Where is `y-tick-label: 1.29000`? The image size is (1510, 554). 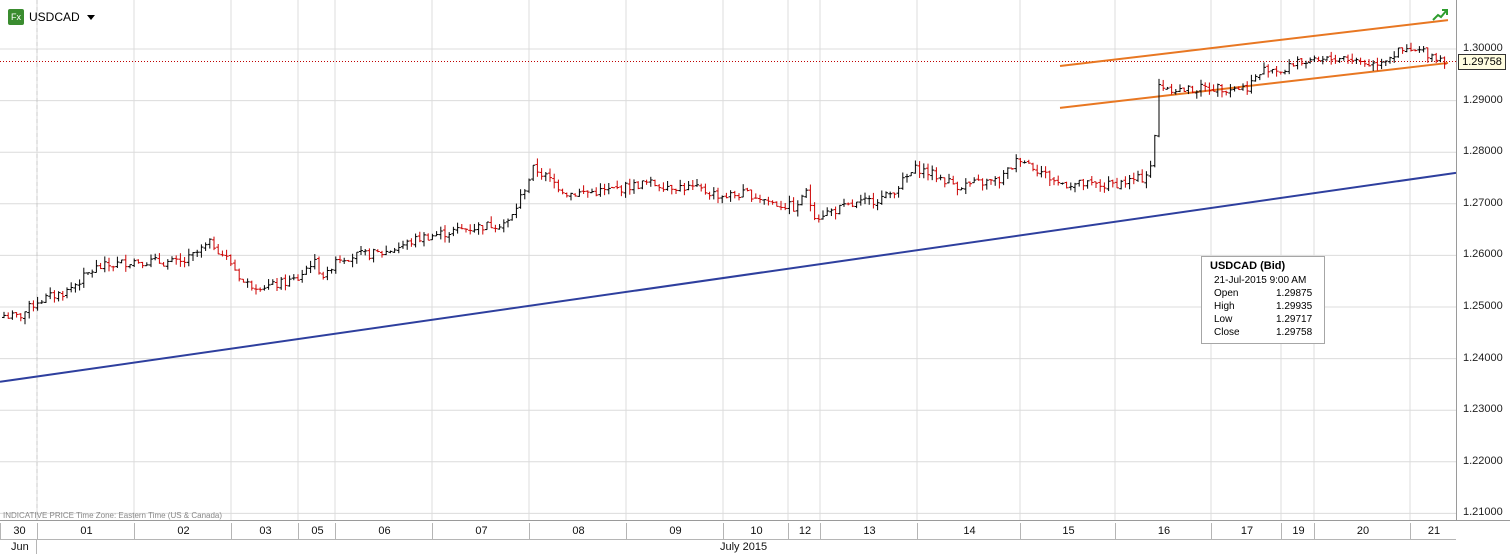 y-tick-label: 1.29000 is located at coordinates (1483, 99).